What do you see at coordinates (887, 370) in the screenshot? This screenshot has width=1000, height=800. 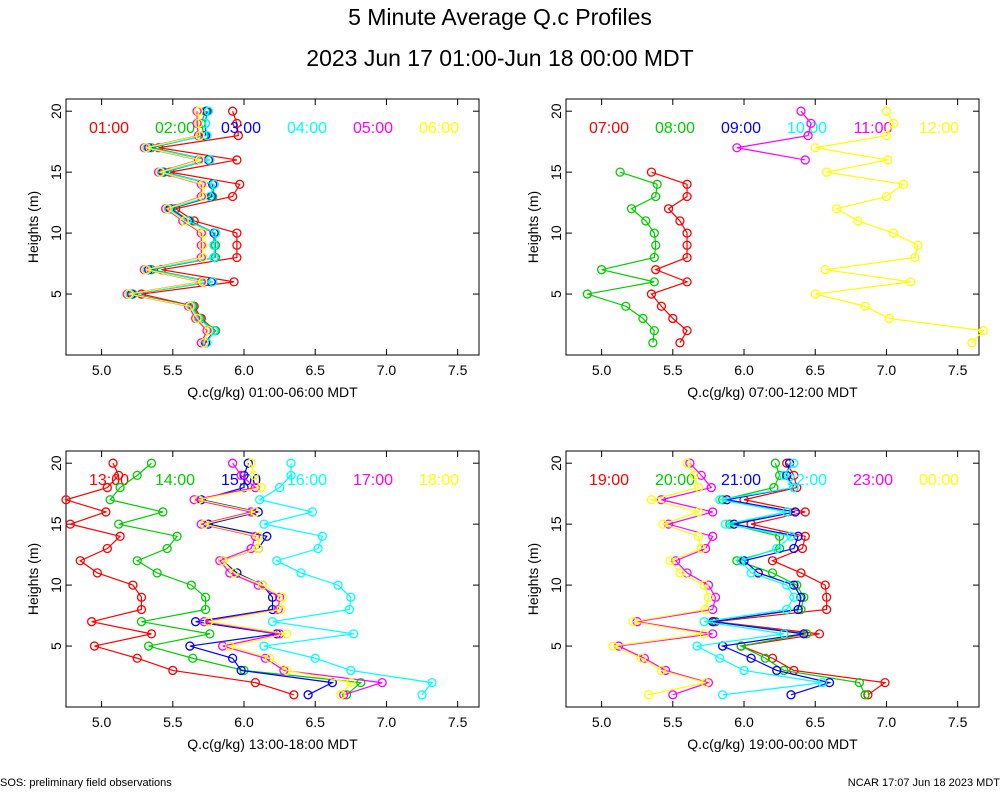 I see `panel2-x-tick-label: 7.0` at bounding box center [887, 370].